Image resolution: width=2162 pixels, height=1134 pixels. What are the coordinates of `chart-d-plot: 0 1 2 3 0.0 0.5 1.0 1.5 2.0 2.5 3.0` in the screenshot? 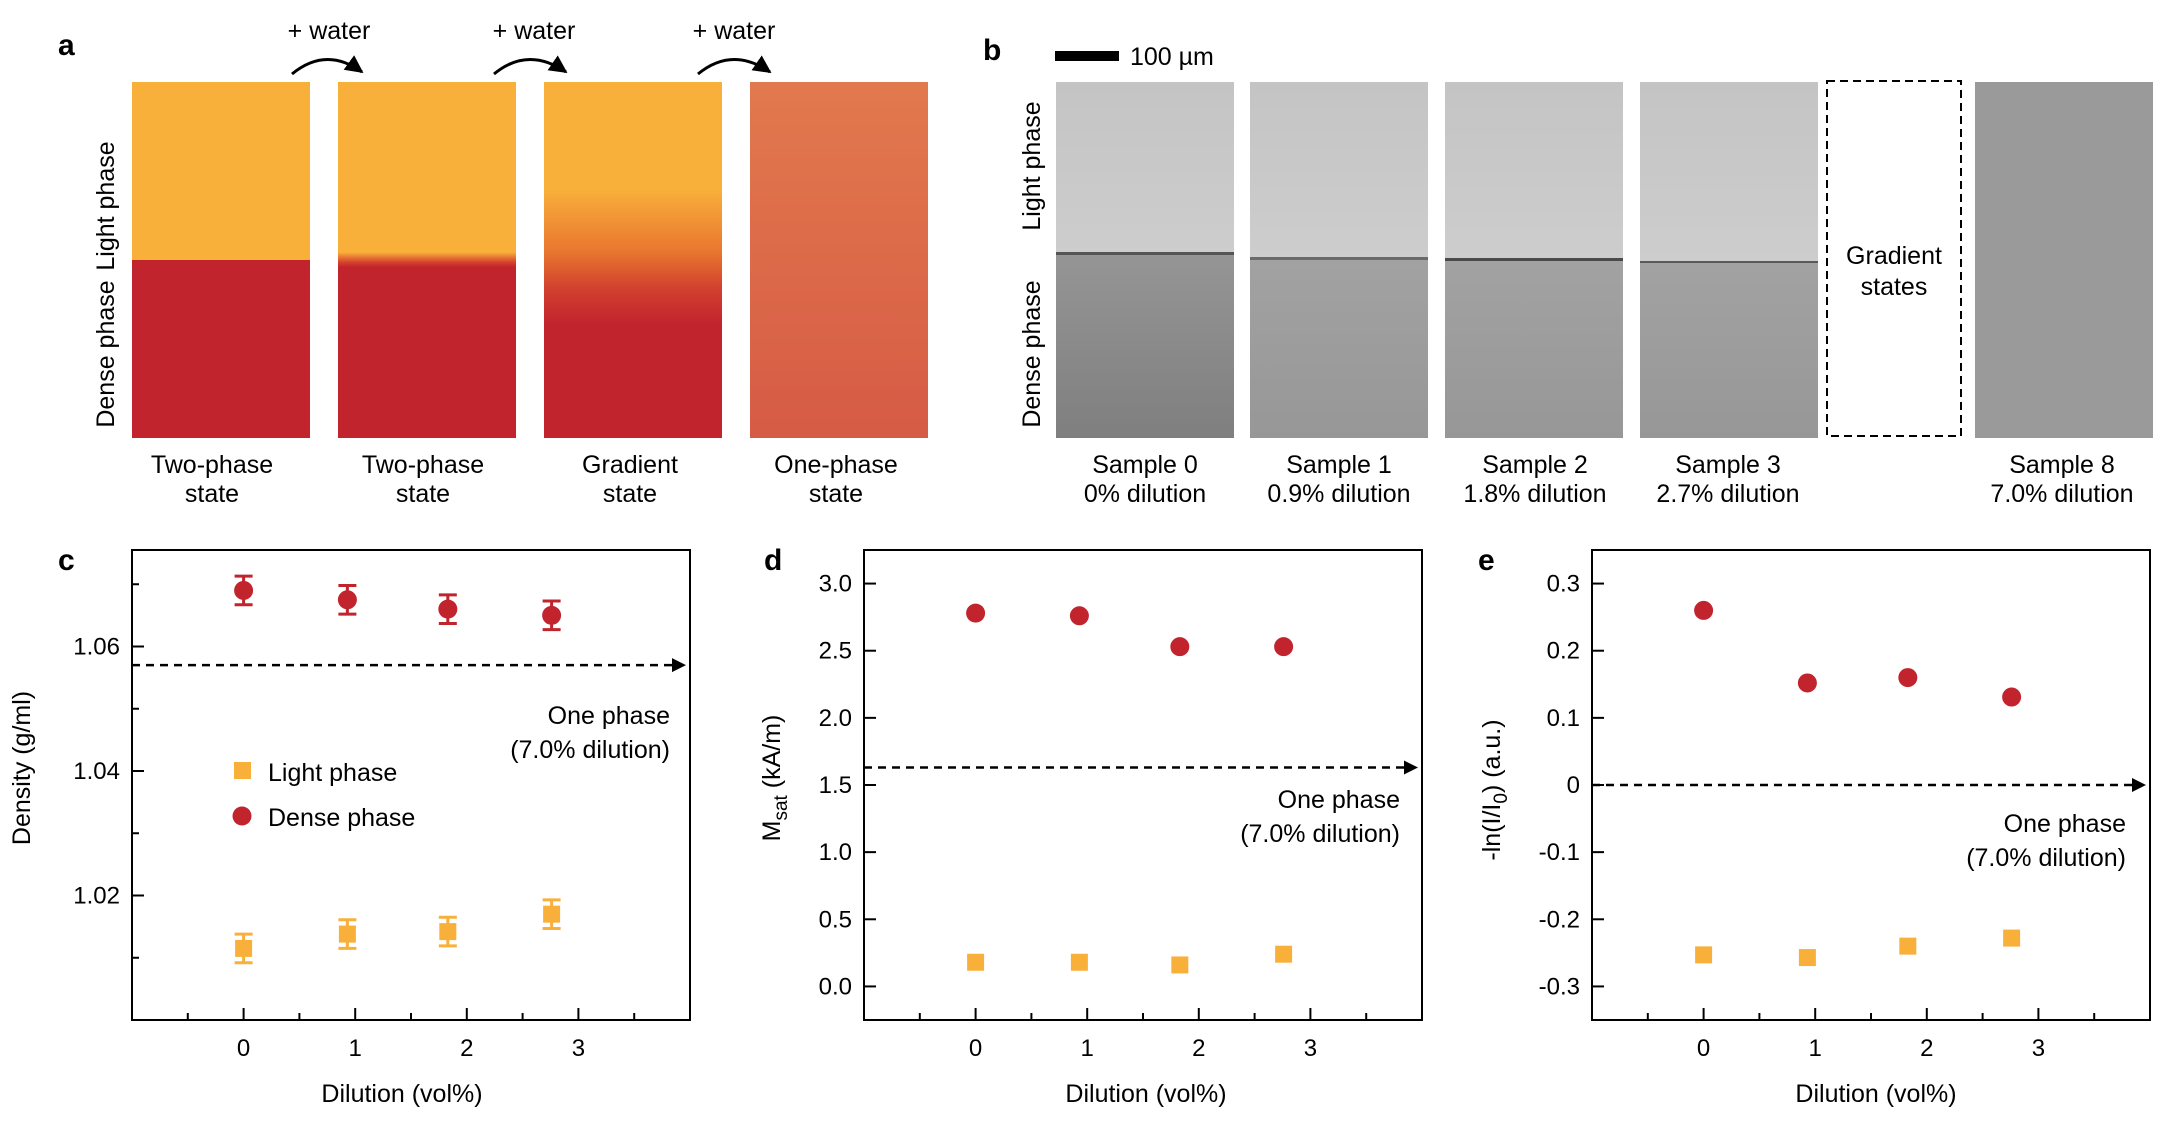 It's located at (1121, 805).